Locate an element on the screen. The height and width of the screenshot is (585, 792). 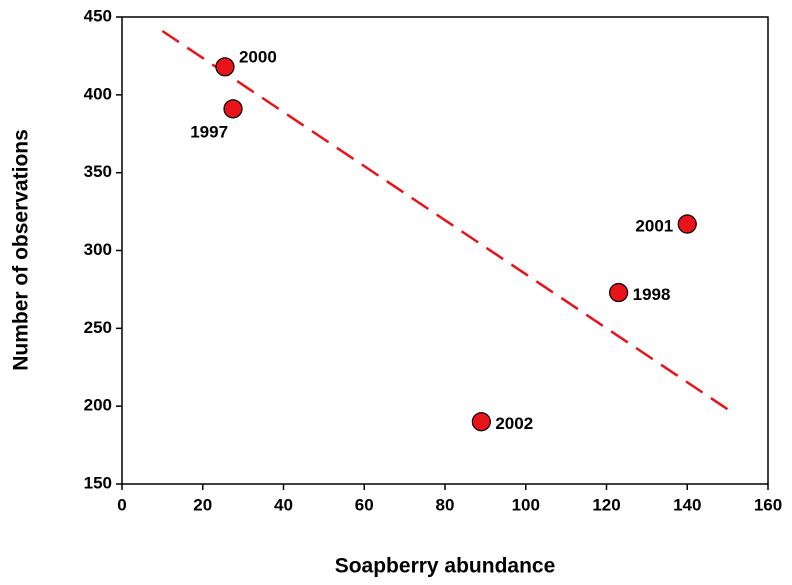
point-label: 2001 is located at coordinates (654, 226).